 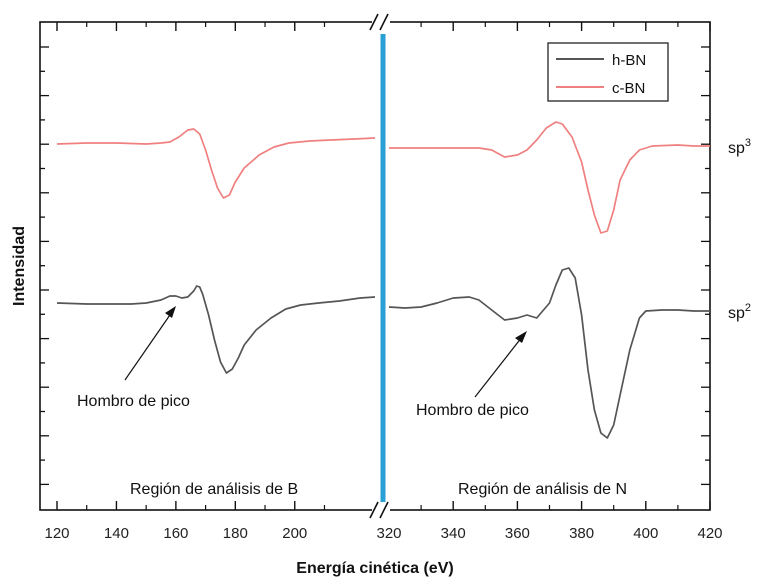 I want to click on y-axis-title: Intensidad, so click(x=19, y=266).